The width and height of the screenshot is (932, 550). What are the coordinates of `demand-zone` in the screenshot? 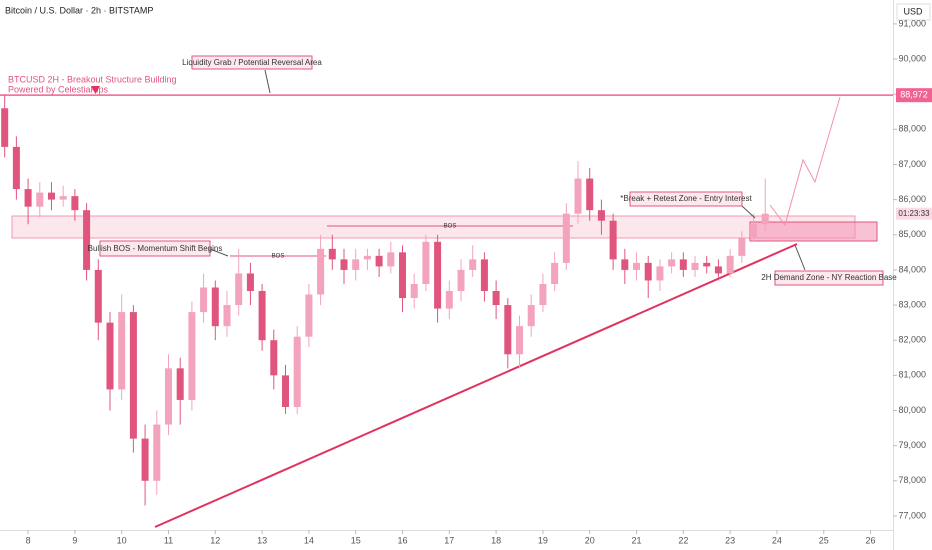 It's located at (813, 231).